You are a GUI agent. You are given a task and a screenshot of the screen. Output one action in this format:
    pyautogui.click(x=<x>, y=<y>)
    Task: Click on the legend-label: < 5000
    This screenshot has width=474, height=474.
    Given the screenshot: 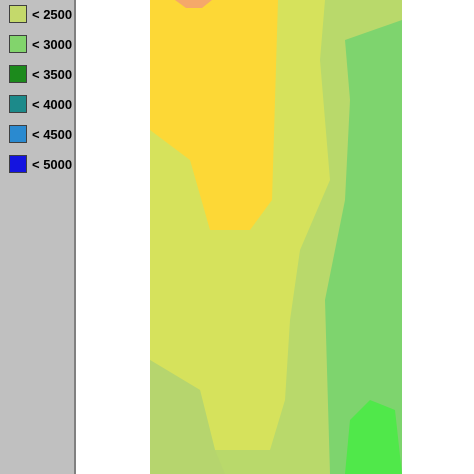 What is the action you would take?
    pyautogui.click(x=52, y=164)
    